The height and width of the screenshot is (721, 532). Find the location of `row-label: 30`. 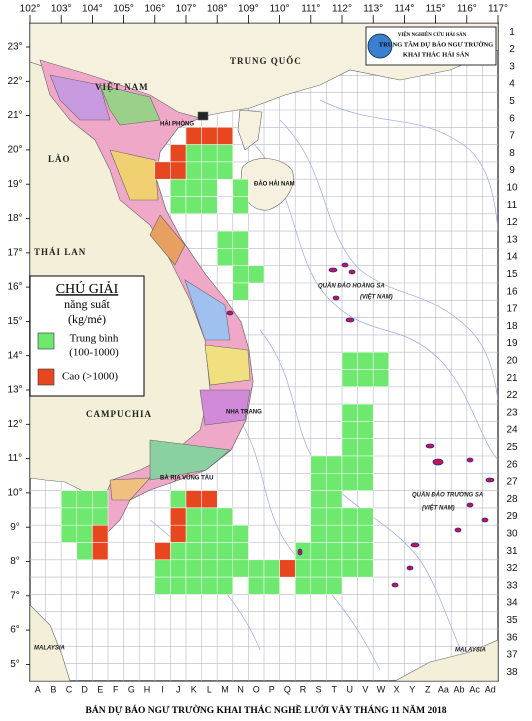

row-label: 30 is located at coordinates (512, 533).